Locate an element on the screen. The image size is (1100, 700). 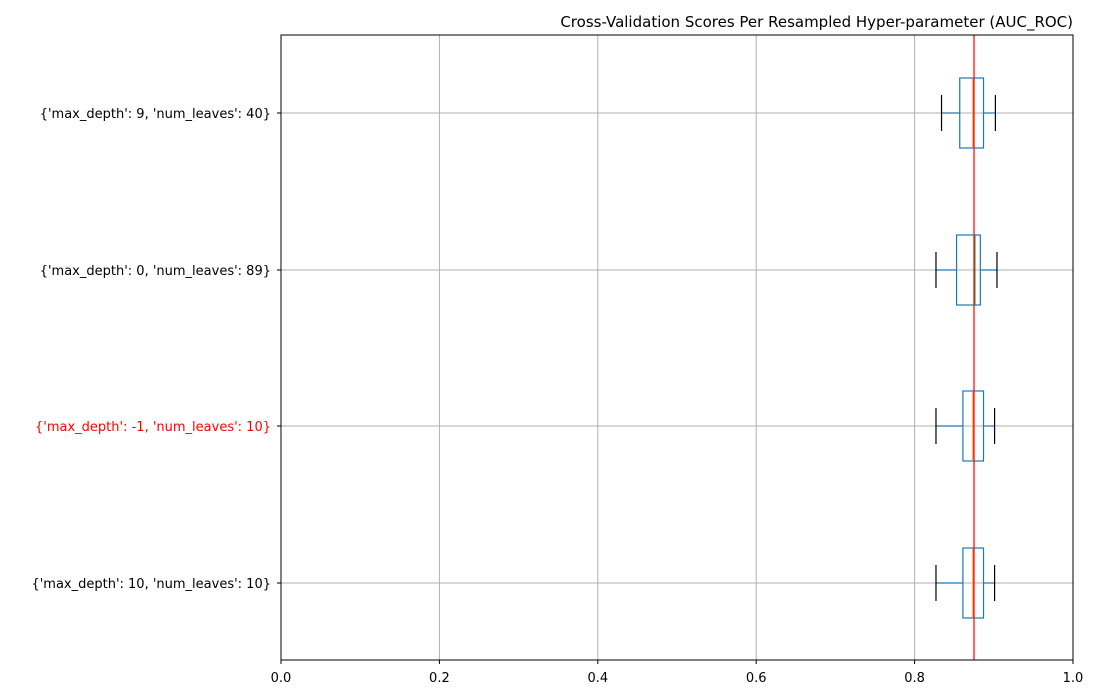
y-tick-label: {'max_depth': 0, 'num_leaves': 89} is located at coordinates (155, 271).